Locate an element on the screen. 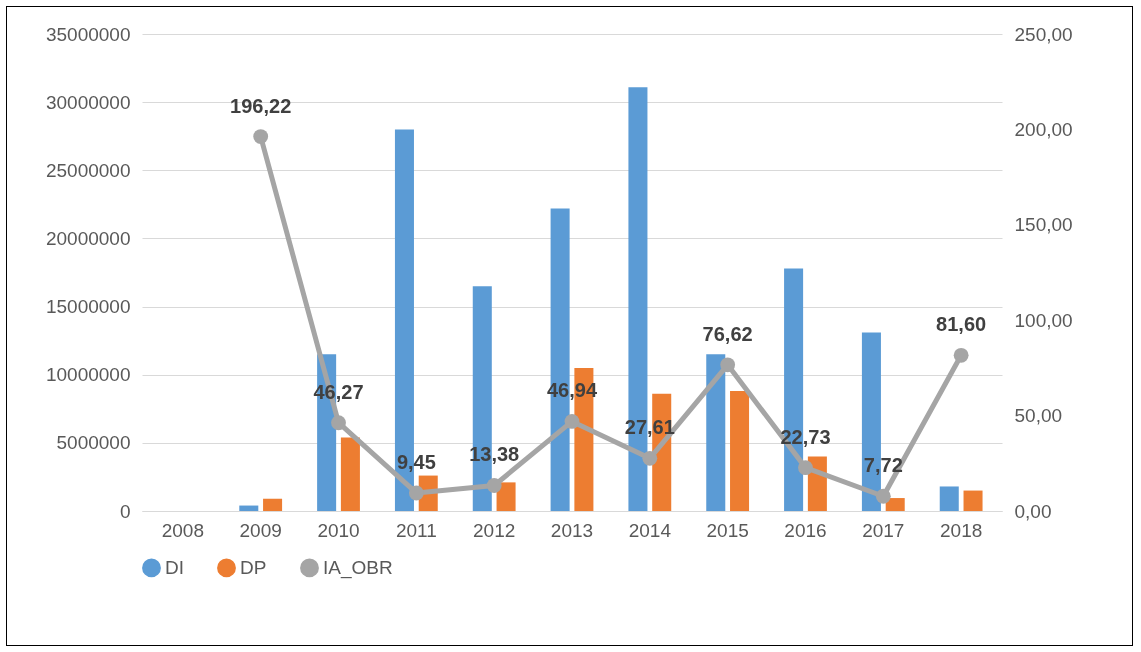 Image resolution: width=1141 pixels, height=652 pixels. legend-label: IA_OBR is located at coordinates (358, 567).